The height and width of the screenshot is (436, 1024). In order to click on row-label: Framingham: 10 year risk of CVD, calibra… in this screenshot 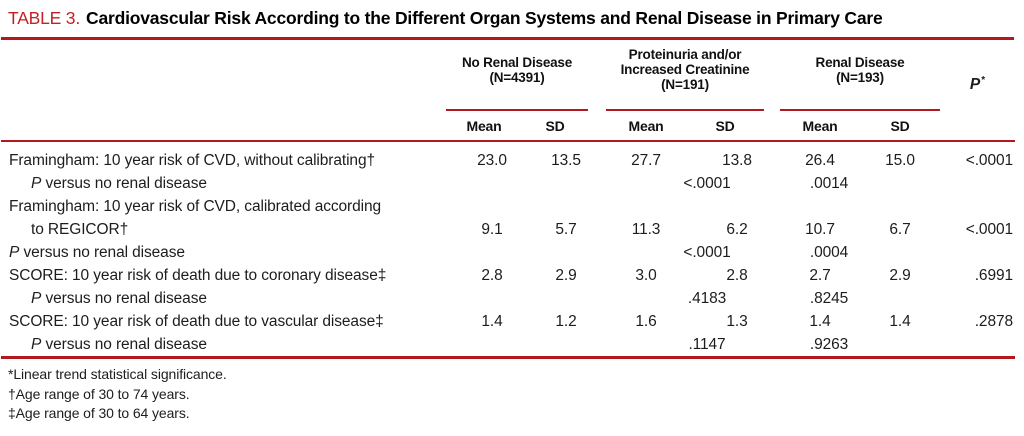, I will do `click(195, 206)`.